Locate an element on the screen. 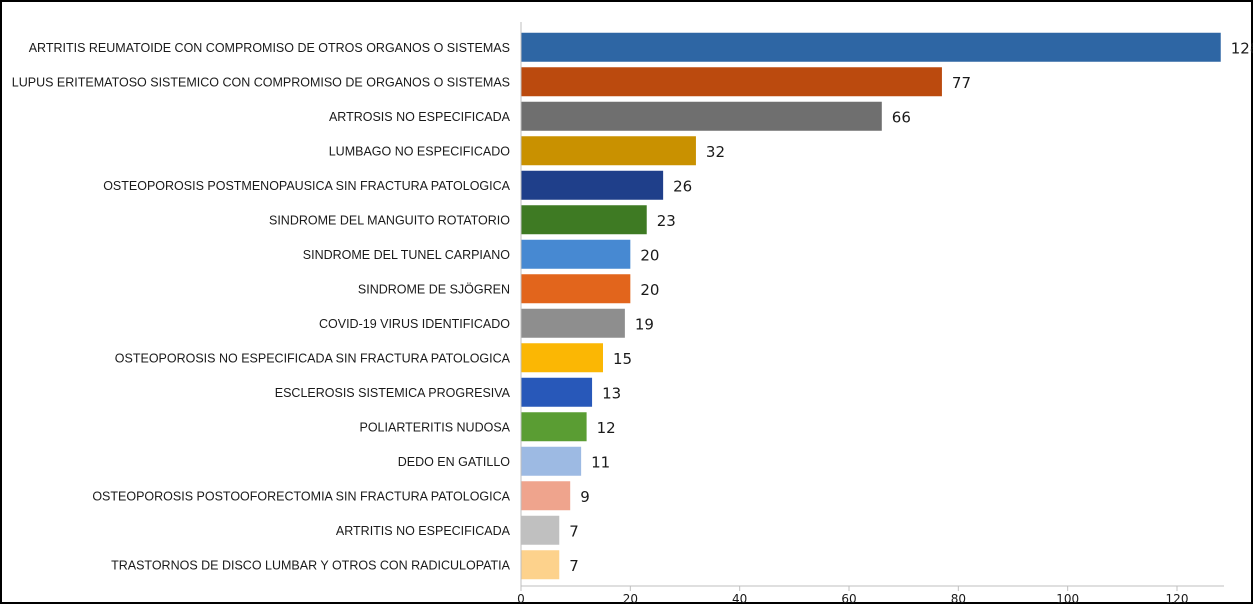  value-label: 11 is located at coordinates (600, 462).